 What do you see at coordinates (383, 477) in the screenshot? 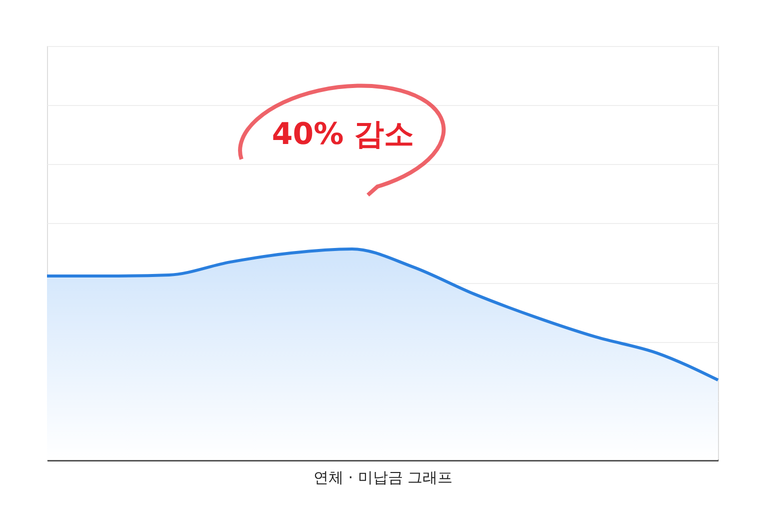
I see `x-axis-title: 연체 · 미납금 그래프` at bounding box center [383, 477].